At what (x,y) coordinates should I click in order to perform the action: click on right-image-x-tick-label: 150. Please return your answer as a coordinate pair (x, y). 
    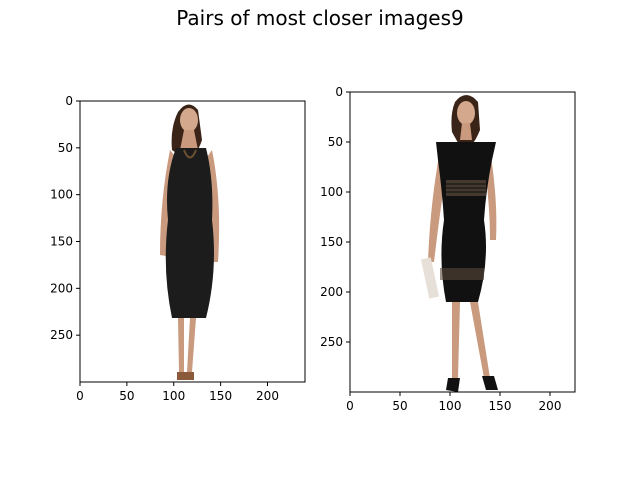
    Looking at the image, I should click on (500, 406).